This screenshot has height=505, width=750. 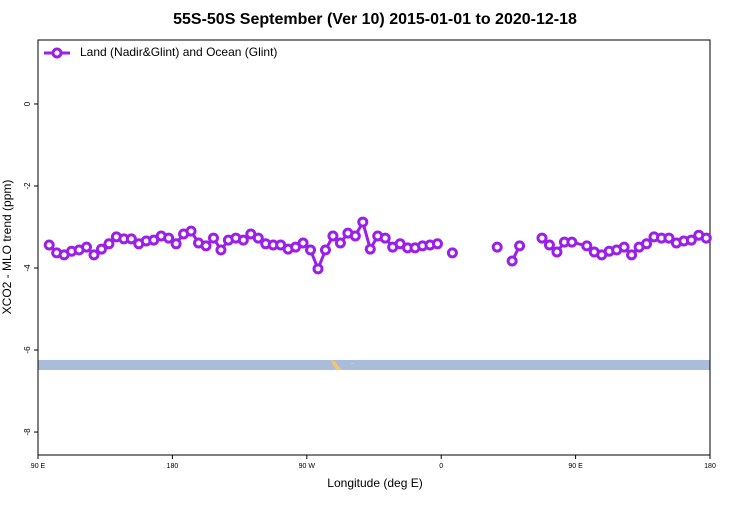 I want to click on y-tick-label: 0, so click(x=27, y=103).